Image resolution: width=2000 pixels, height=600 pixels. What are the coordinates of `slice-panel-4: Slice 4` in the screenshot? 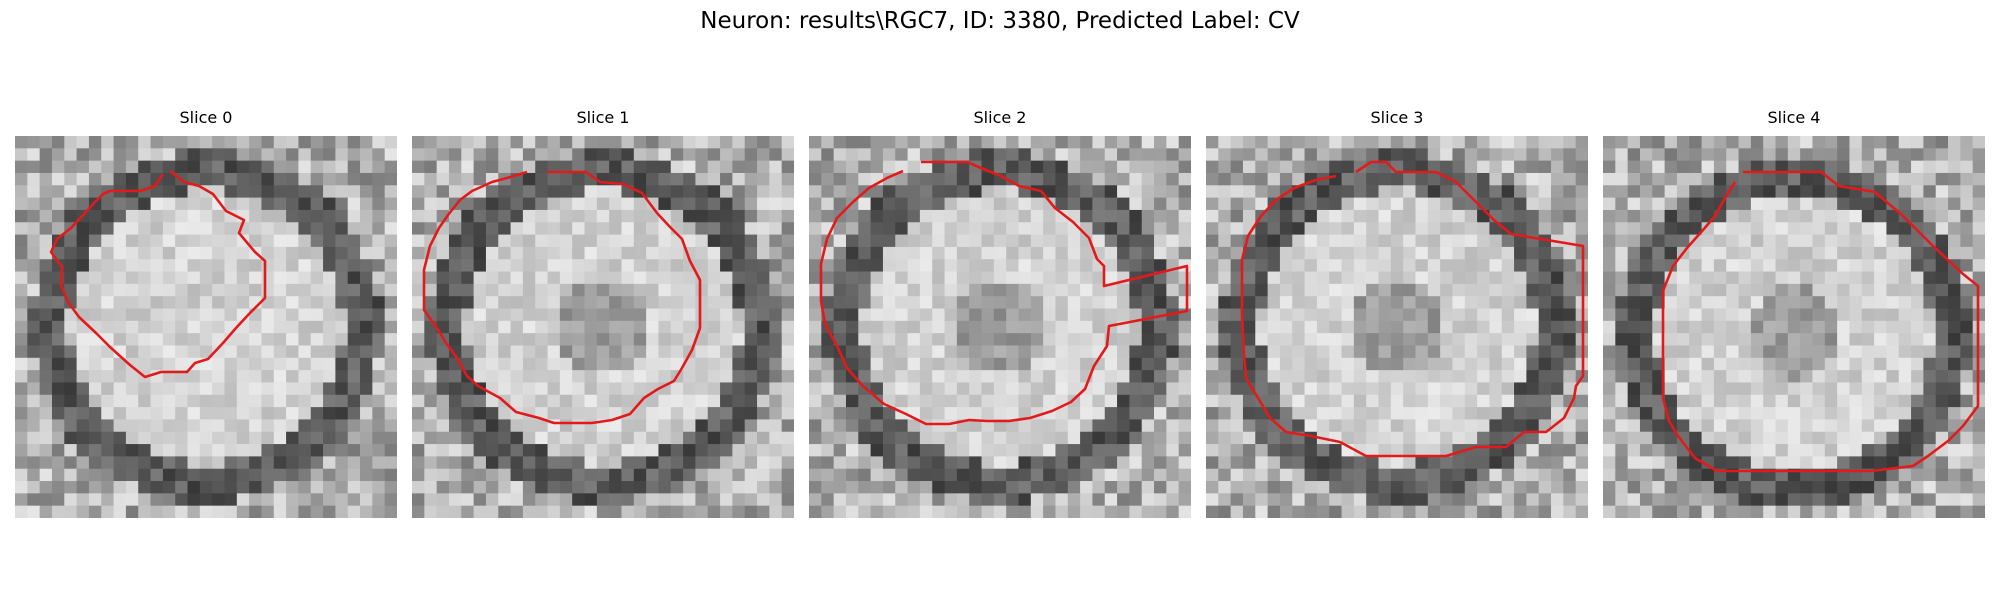 It's located at (1794, 313).